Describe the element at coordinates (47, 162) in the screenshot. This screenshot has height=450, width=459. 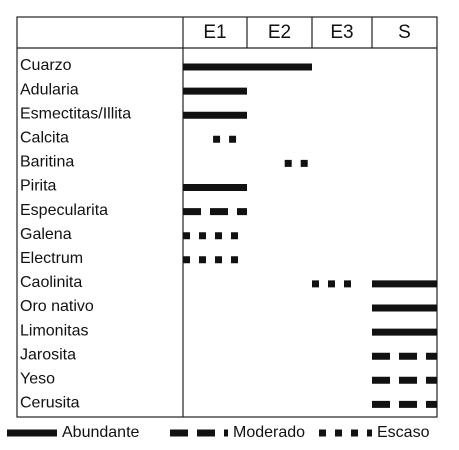
I see `row-label: Baritina` at that location.